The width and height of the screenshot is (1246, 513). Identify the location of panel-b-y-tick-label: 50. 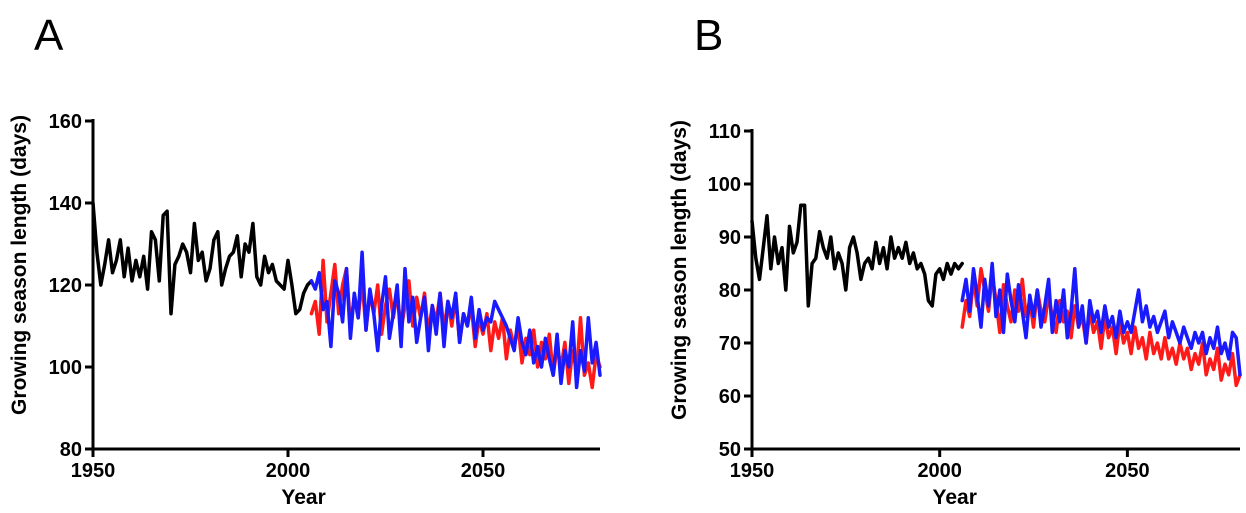
(730, 450).